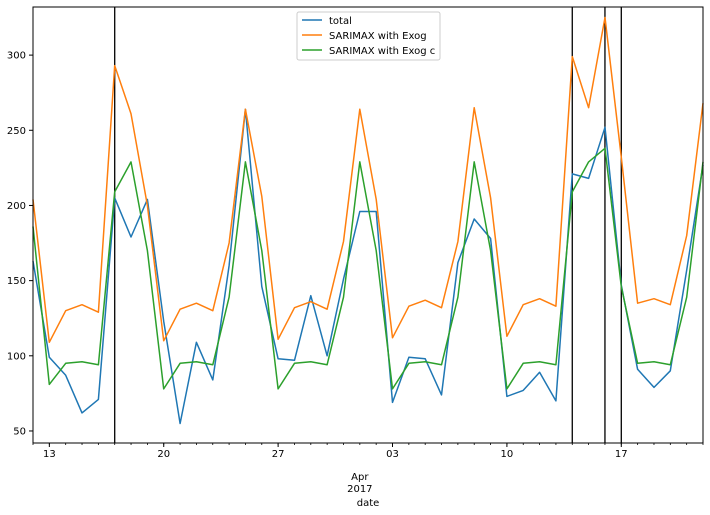  Describe the element at coordinates (278, 454) in the screenshot. I see `x-tick-label: 27` at that location.